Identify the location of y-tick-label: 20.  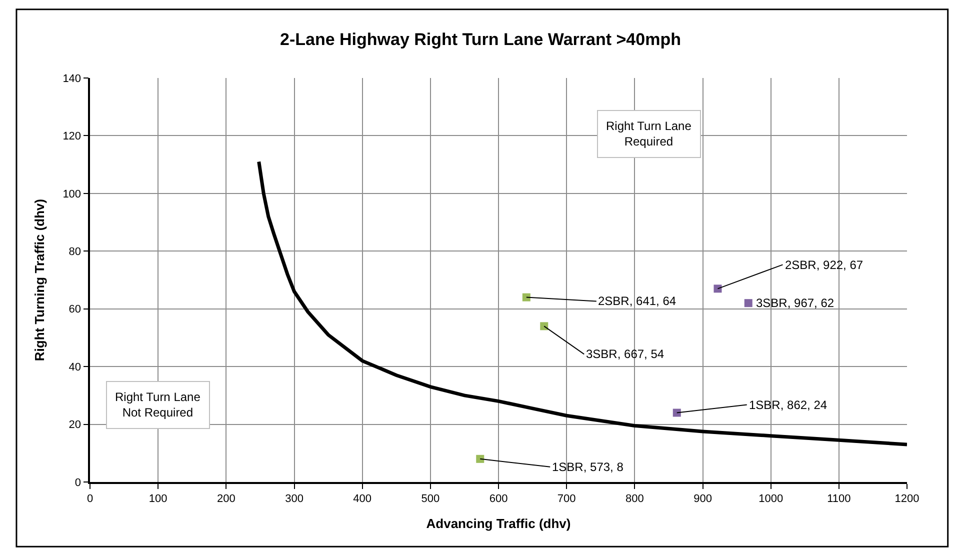
(75, 425).